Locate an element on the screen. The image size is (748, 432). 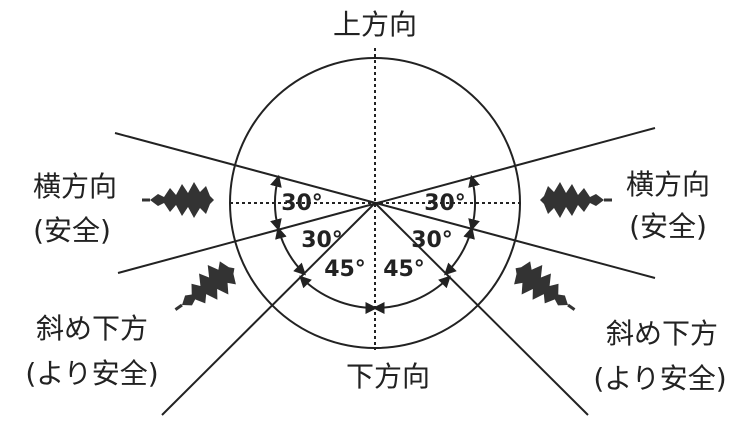
label: 下方向 is located at coordinates (388, 376).